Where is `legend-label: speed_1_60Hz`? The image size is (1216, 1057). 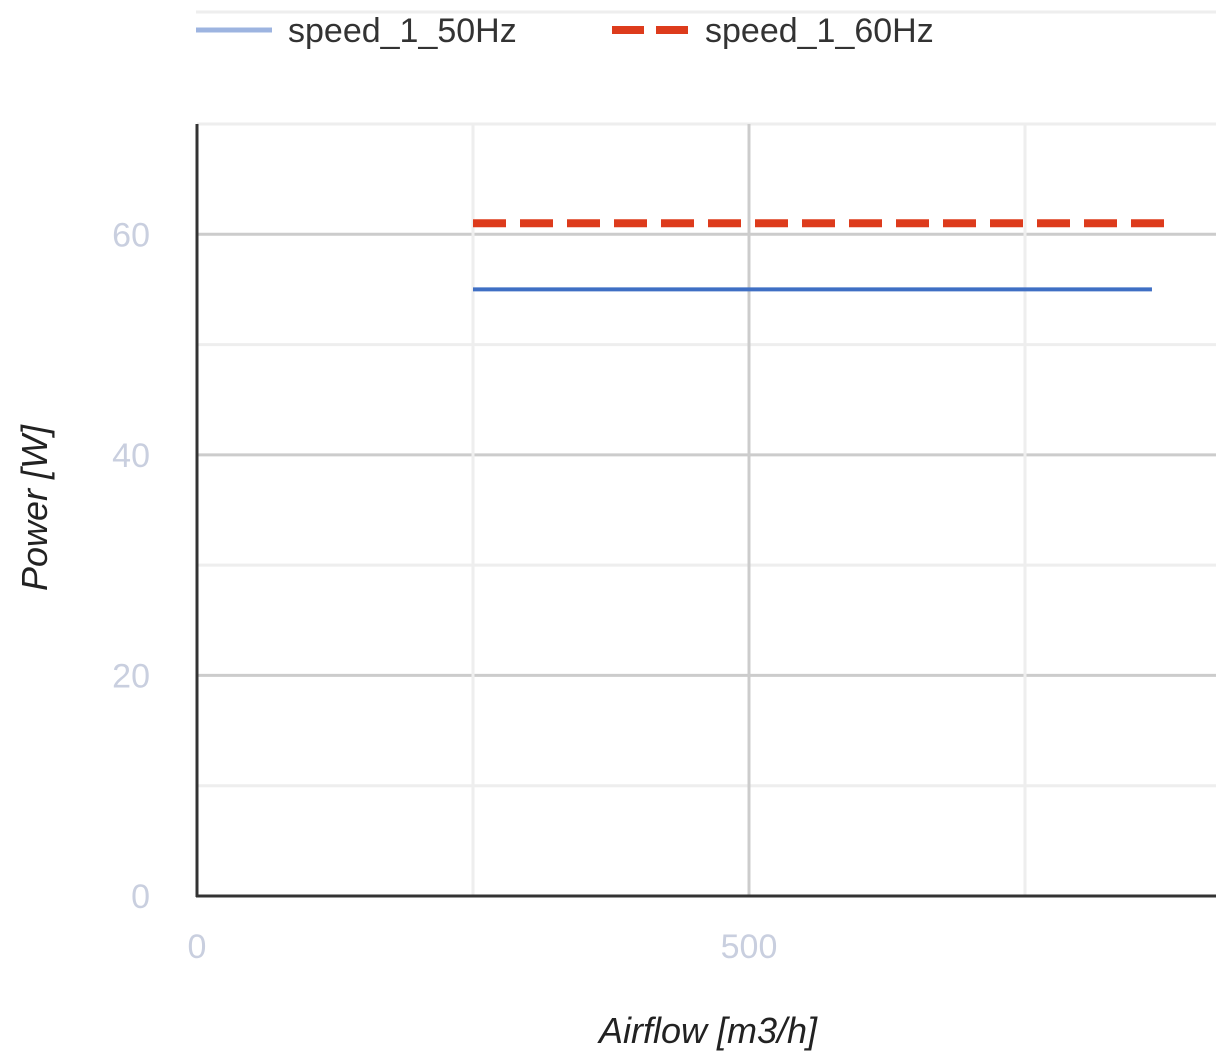 legend-label: speed_1_60Hz is located at coordinates (819, 31).